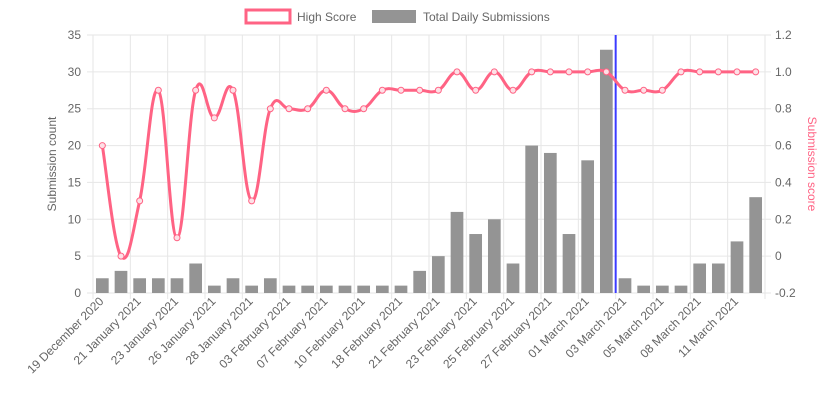  I want to click on y-left-tick-label: 20, so click(75, 146).